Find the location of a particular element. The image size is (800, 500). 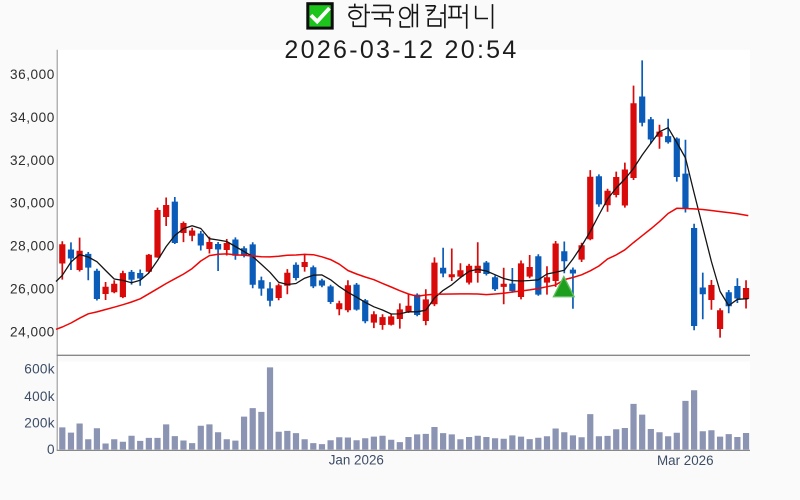

svg-text: 32,000 is located at coordinates (32, 160).